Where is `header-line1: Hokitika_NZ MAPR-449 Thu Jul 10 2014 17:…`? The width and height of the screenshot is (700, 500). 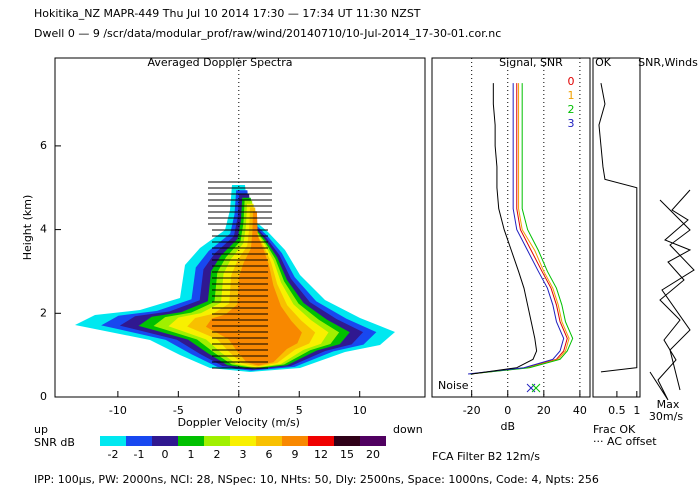
header-line1: Hokitika_NZ MAPR-449 Thu Jul 10 2014 17:… is located at coordinates (227, 13).